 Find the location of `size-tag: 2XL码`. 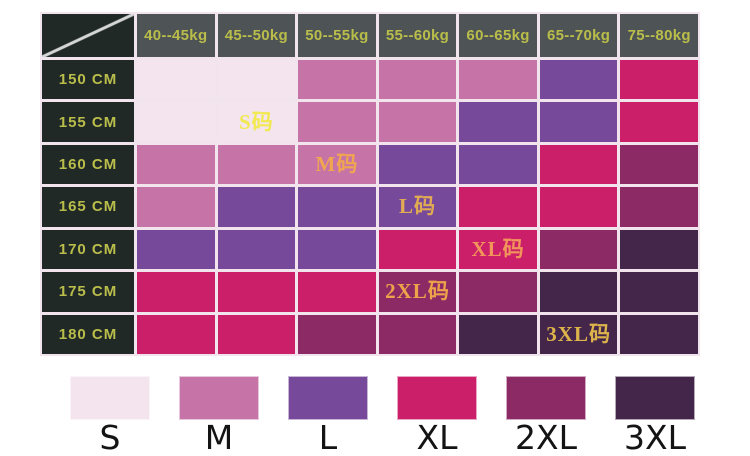

size-tag: 2XL码 is located at coordinates (417, 291).